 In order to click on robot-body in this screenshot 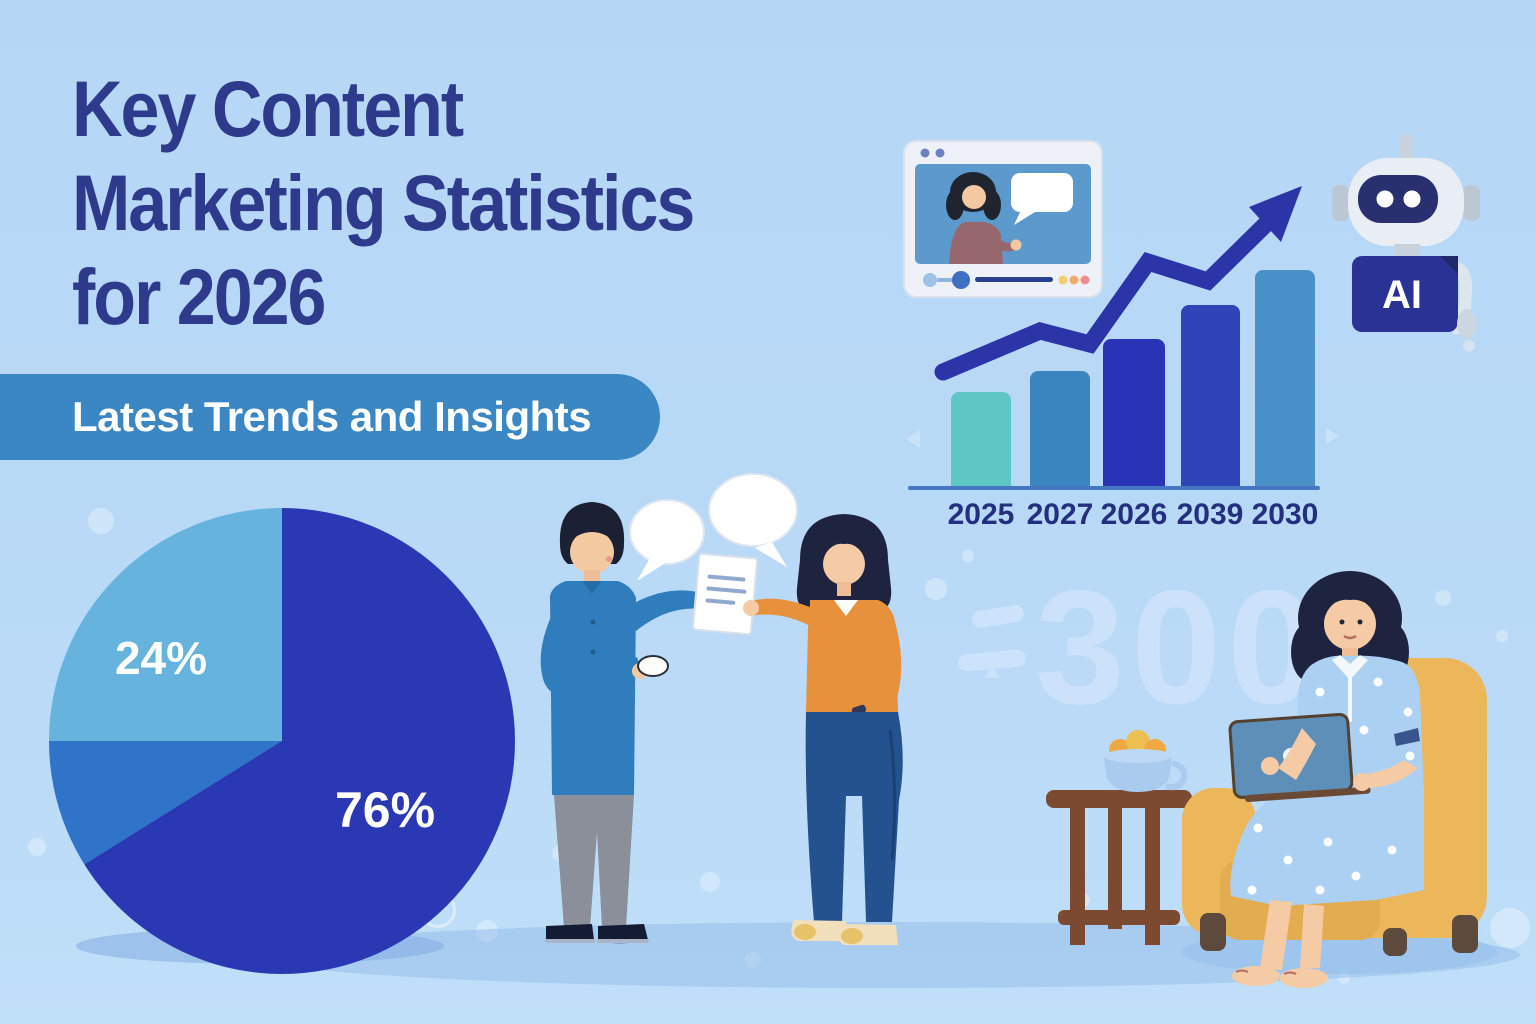, I will do `click(1405, 294)`.